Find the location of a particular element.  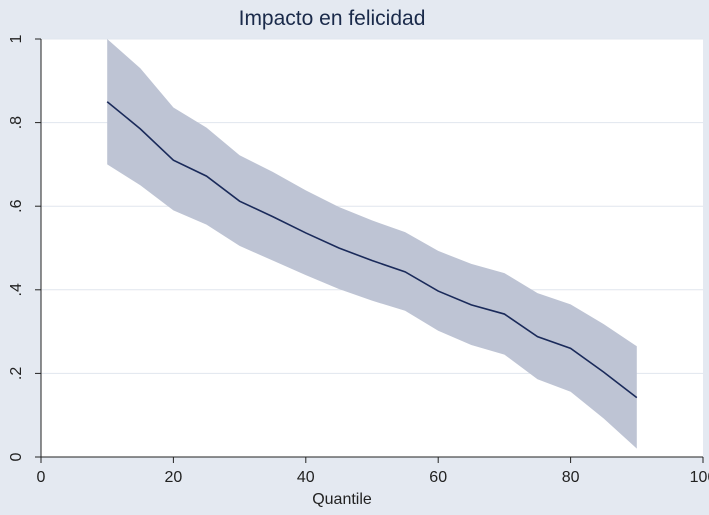

y-axis-ticks: 0 .2 .4 .6 .8 1 is located at coordinates (24, 247).